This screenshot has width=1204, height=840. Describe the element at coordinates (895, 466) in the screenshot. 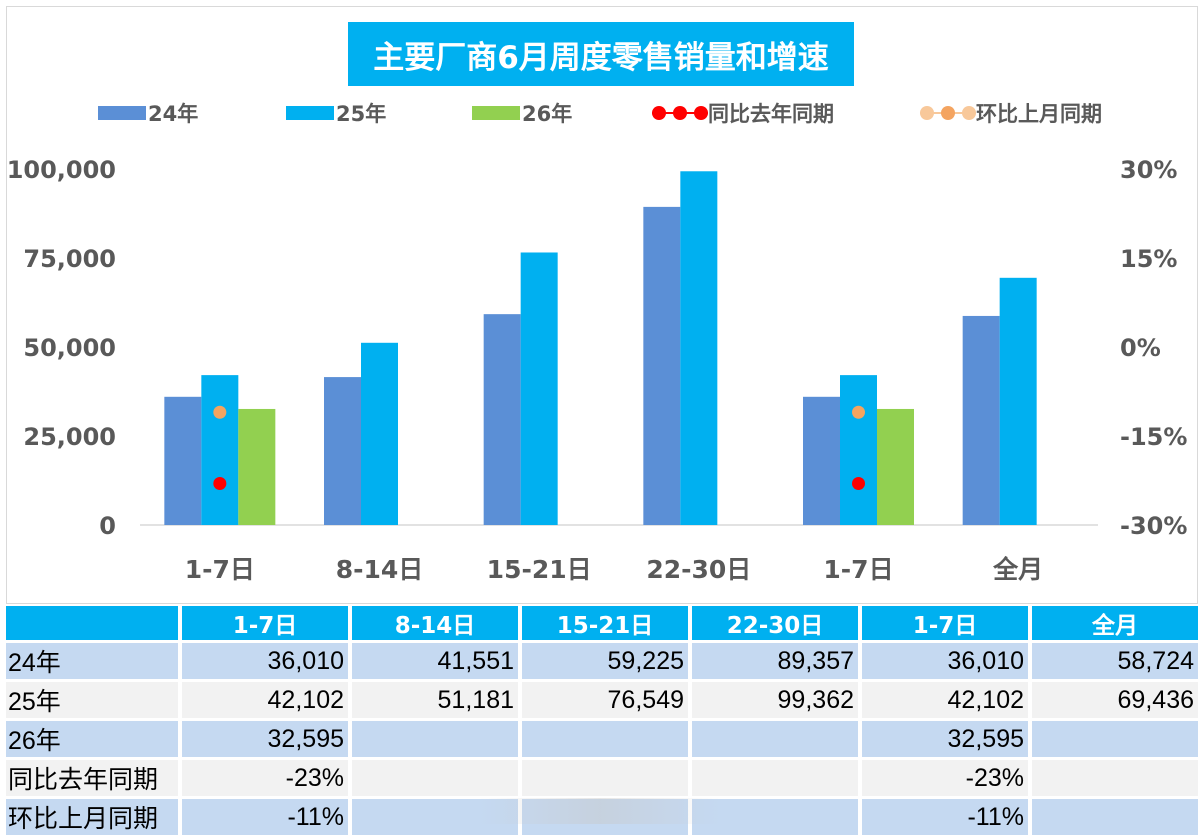

I see `bar-26年-4` at that location.